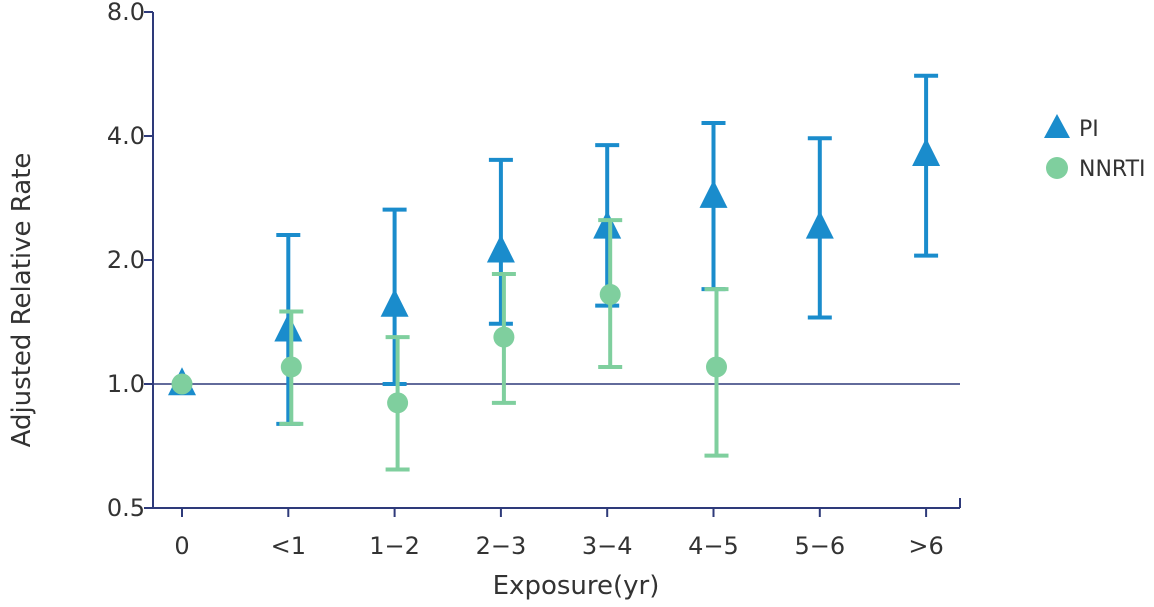  What do you see at coordinates (22, 300) in the screenshot?
I see `y-axis-title: Adjusted Relative Rate` at bounding box center [22, 300].